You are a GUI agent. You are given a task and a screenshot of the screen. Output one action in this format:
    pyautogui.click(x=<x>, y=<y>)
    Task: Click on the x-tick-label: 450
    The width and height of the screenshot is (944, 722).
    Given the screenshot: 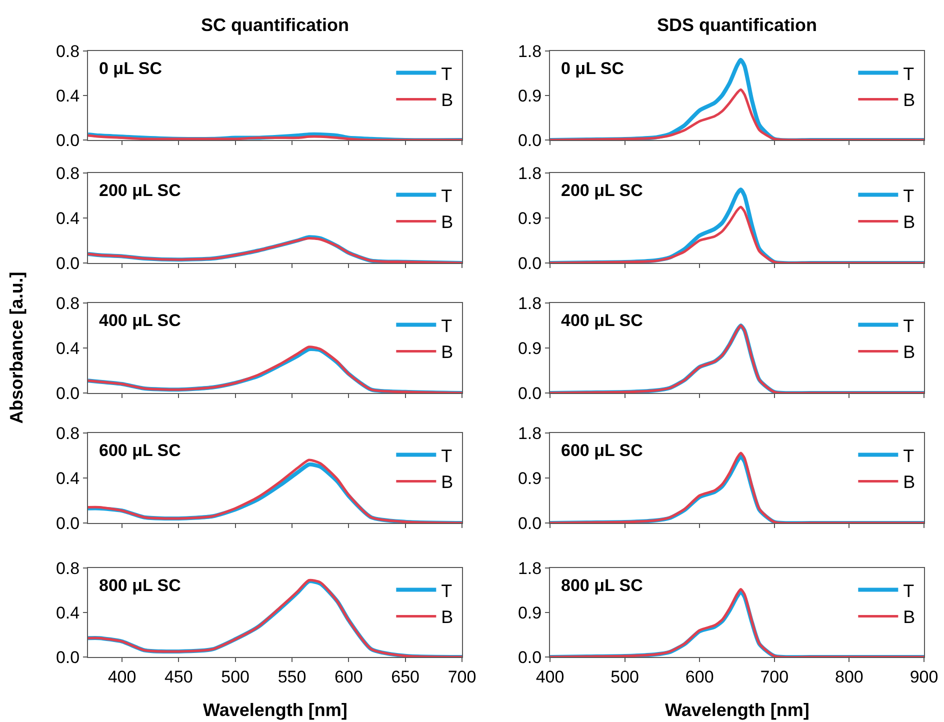 What is the action you would take?
    pyautogui.click(x=178, y=676)
    